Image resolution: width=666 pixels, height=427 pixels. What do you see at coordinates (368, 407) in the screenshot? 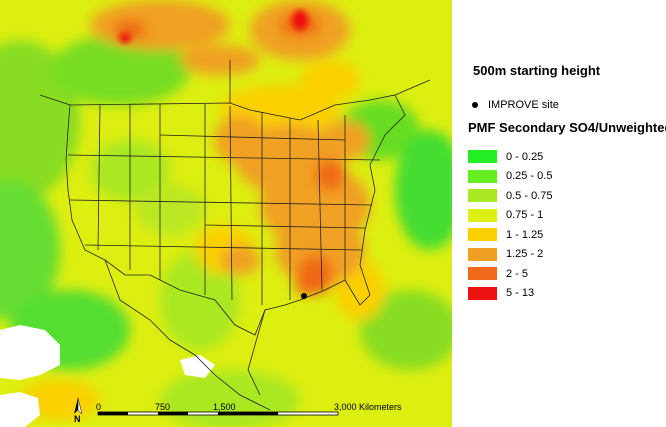
I see `scale-tick-3000: 3,000 Kilometers` at bounding box center [368, 407].